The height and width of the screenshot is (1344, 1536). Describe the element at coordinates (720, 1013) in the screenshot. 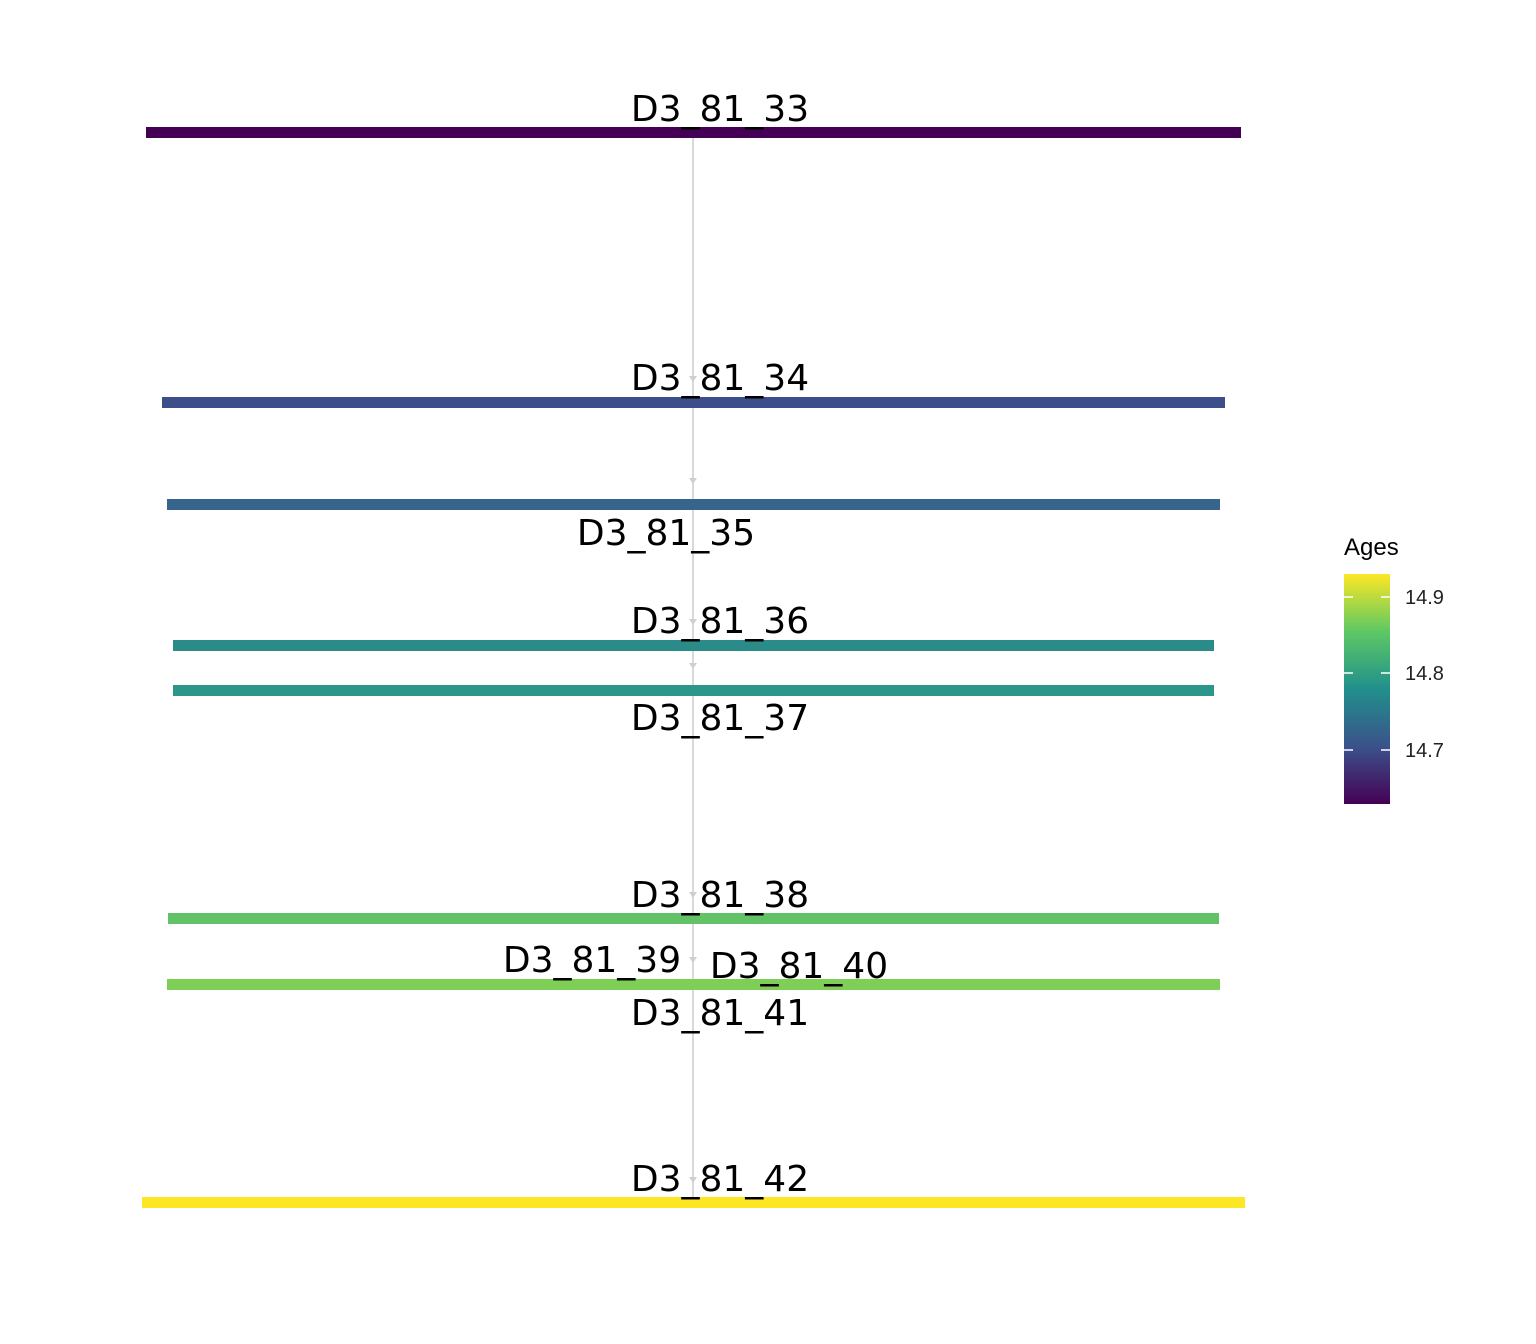

I see `node-label: D3_81_41` at that location.